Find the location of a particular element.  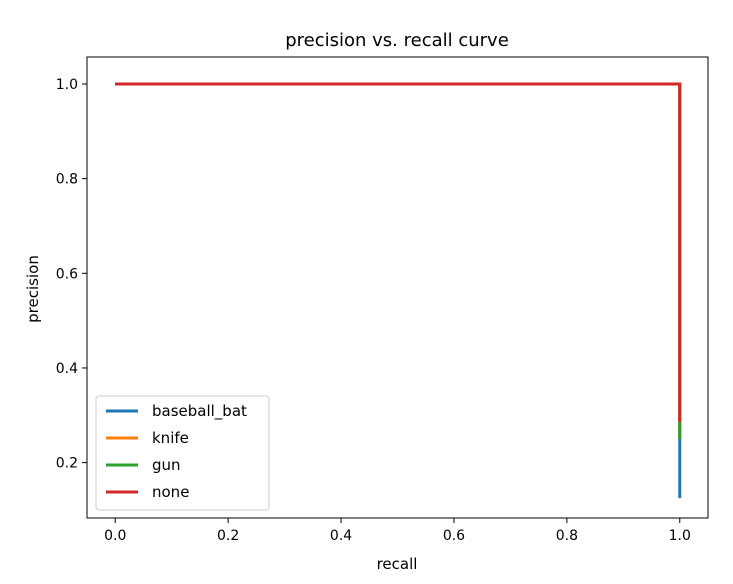

y-tick-label: 0.6 is located at coordinates (67, 274).